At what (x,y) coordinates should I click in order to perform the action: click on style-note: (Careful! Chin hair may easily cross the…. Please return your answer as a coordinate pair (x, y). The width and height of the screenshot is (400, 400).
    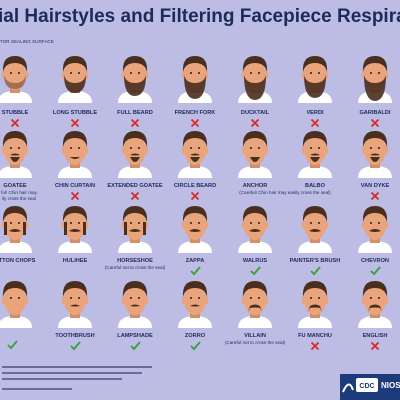
    Looking at the image, I should click on (285, 192).